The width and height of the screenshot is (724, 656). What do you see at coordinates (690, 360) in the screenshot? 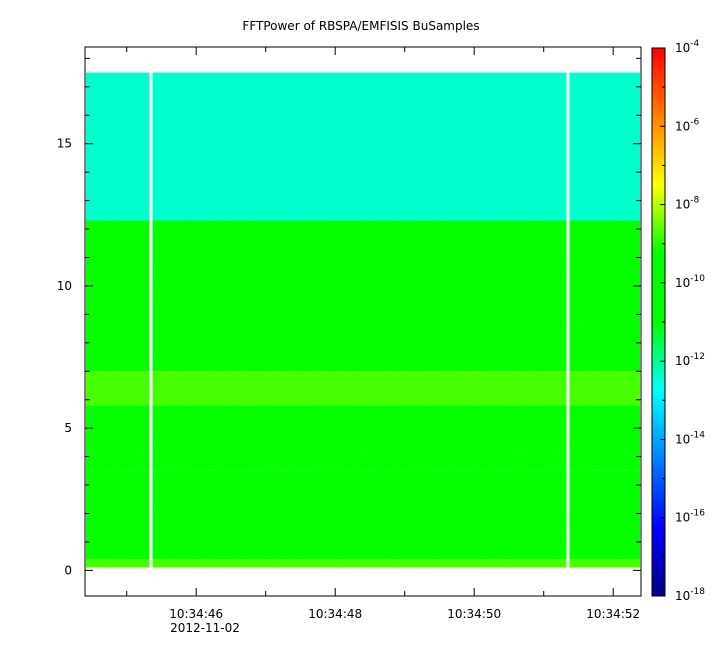
I see `colorbar-tick-label: 10⁻¹²` at bounding box center [690, 360].